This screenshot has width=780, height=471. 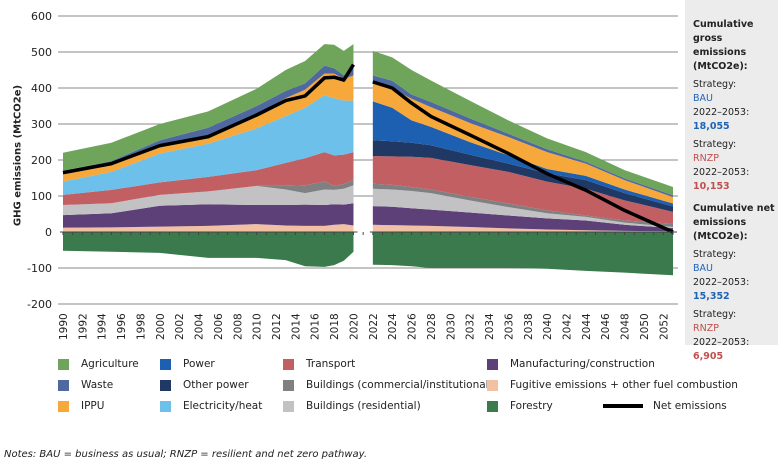 What do you see at coordinates (18, 155) in the screenshot?
I see `y-axis-label: GHG emissions (MtCO2e)` at bounding box center [18, 155].